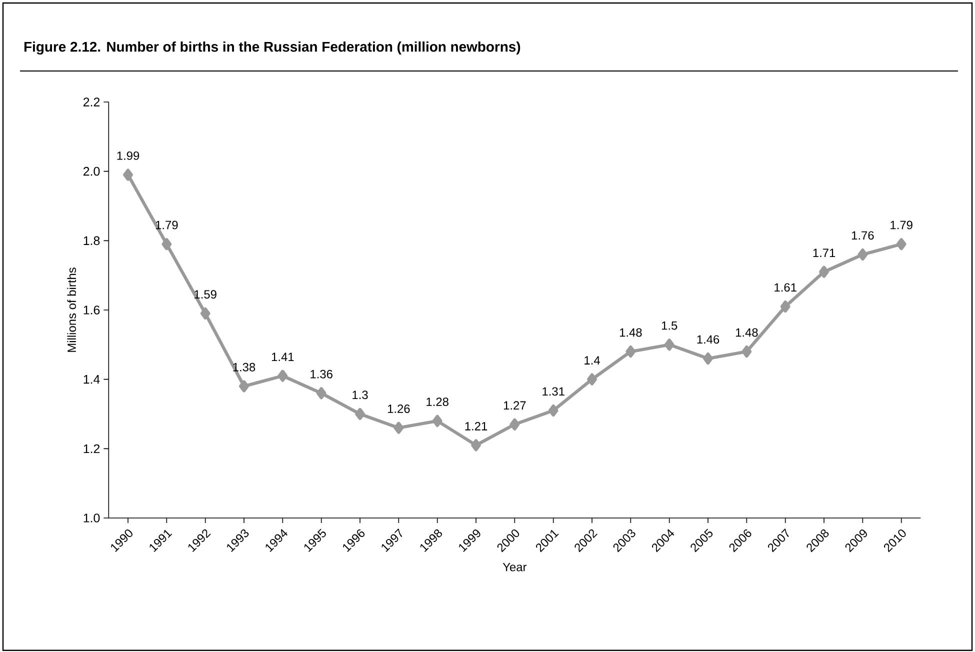 This screenshot has width=975, height=652. What do you see at coordinates (399, 408) in the screenshot?
I see `data-label: 1.26` at bounding box center [399, 408].